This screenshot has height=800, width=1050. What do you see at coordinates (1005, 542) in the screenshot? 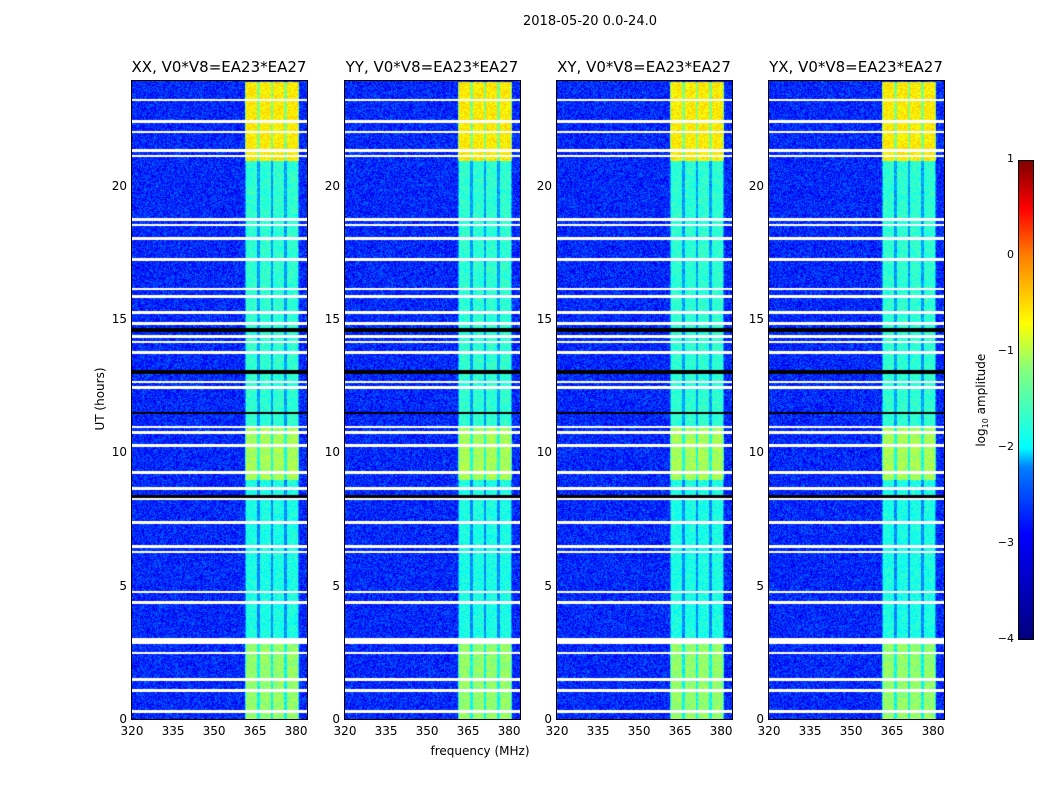
I see `colorbar-tick-label: −3` at bounding box center [1005, 542].